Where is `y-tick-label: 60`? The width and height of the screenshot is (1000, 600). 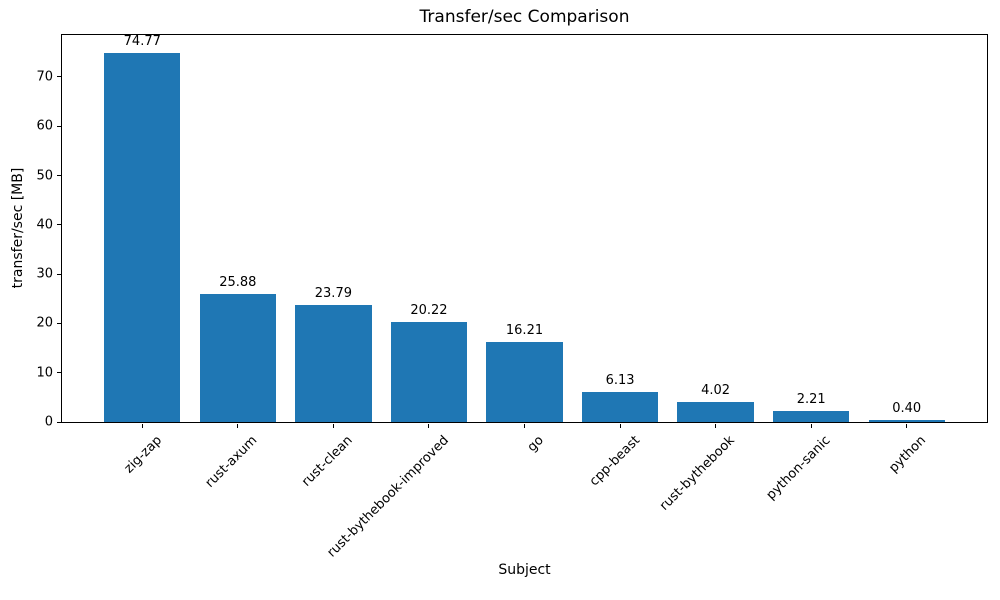
y-tick-label: 60 is located at coordinates (44, 126).